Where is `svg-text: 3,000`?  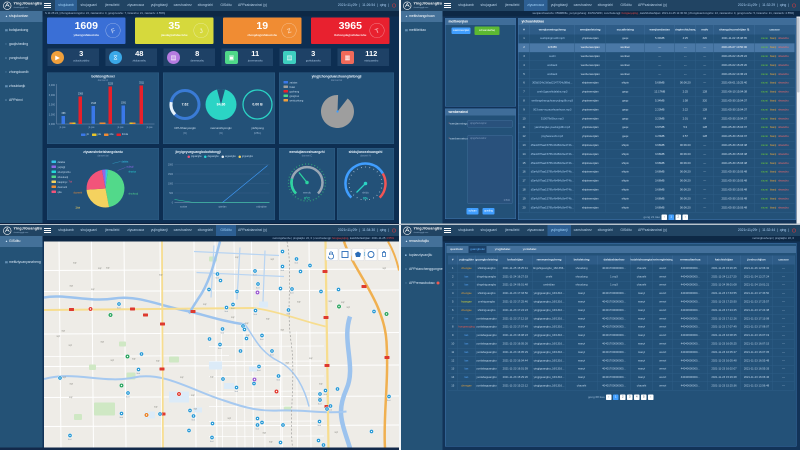 svg-text: 3,000 is located at coordinates (52, 95).